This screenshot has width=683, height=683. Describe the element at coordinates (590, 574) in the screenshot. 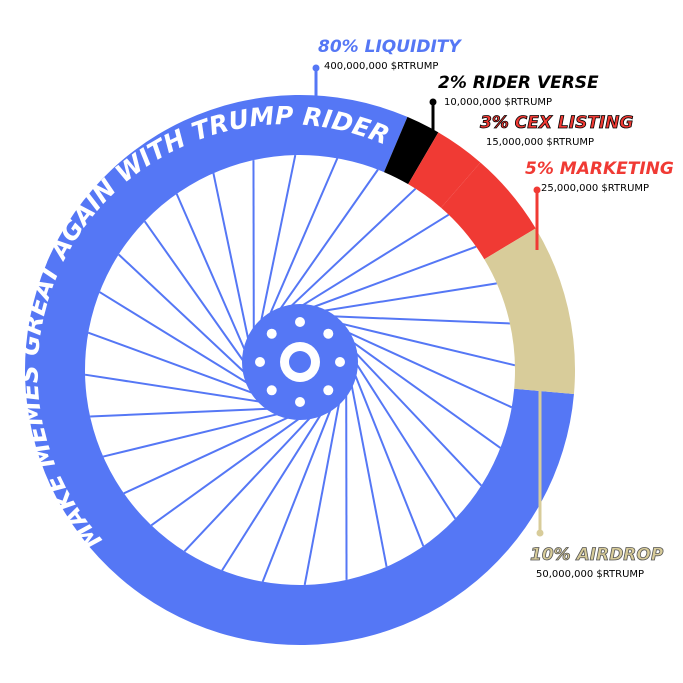

I see `callout-amount: 50,000,000 $RTRUMP` at that location.